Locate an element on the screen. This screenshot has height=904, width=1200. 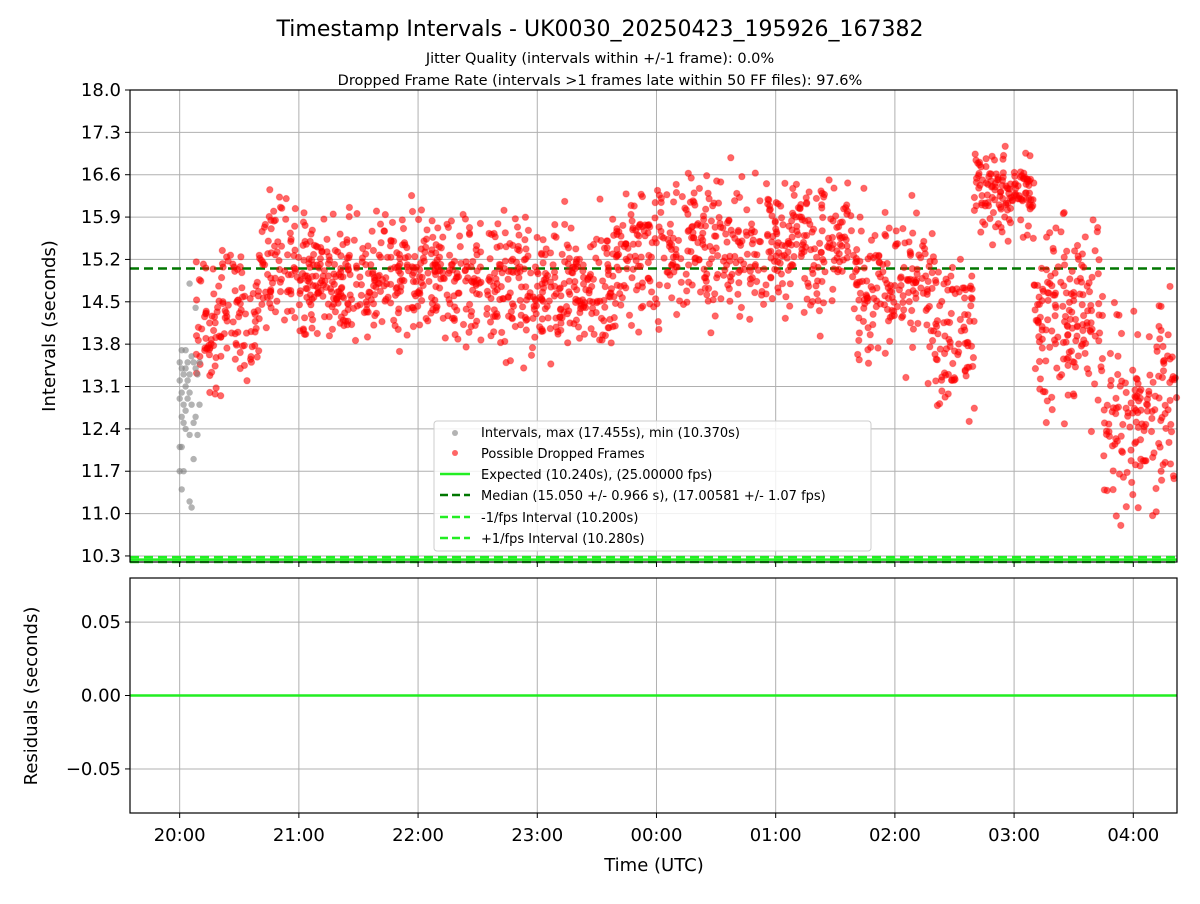
x-axis-label: Time (UTC) is located at coordinates (653, 865).